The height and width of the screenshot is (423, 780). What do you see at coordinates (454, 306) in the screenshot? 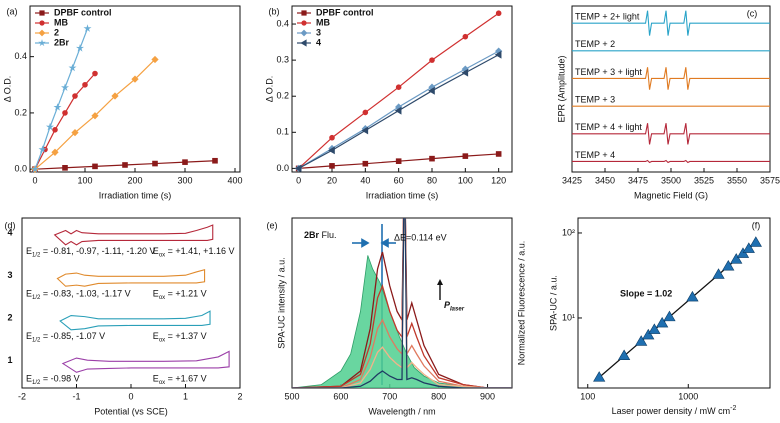
I see `annotation: Plaser` at bounding box center [454, 306].